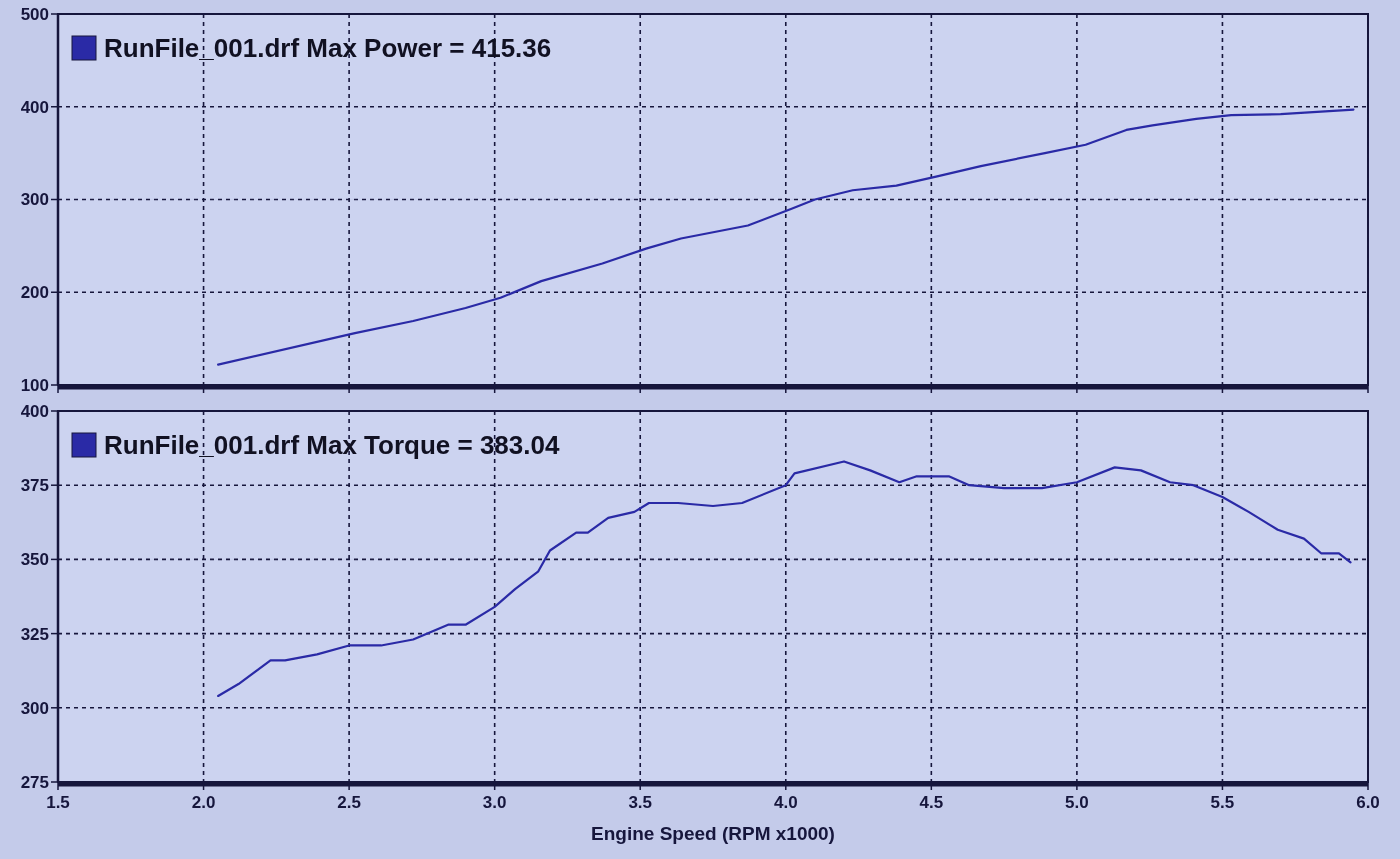 Image resolution: width=1400 pixels, height=859 pixels. What do you see at coordinates (713, 833) in the screenshot?
I see `x-axis-title: Engine Speed (RPM x1000)` at bounding box center [713, 833].